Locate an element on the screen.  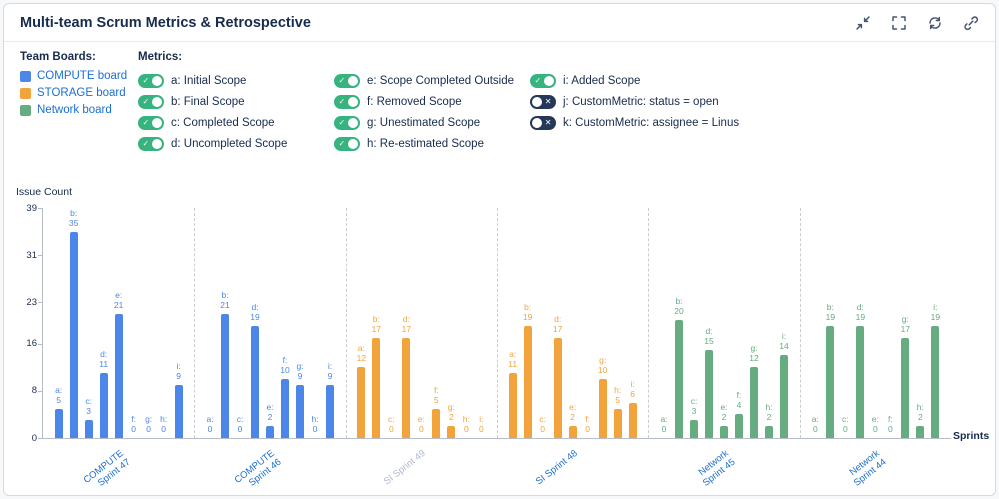
bar-compute-sprint-47-c is located at coordinates (88, 429).